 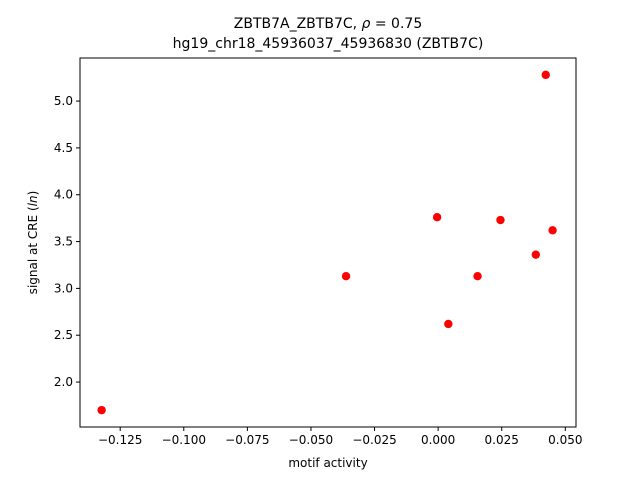 What do you see at coordinates (438, 440) in the screenshot?
I see `x-tick-label: 0.000` at bounding box center [438, 440].